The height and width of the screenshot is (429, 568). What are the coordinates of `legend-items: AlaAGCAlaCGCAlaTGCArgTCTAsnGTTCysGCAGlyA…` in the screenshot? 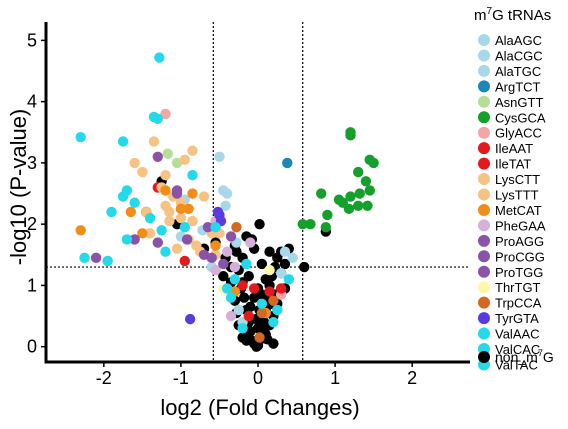 It's located at (512, 202).